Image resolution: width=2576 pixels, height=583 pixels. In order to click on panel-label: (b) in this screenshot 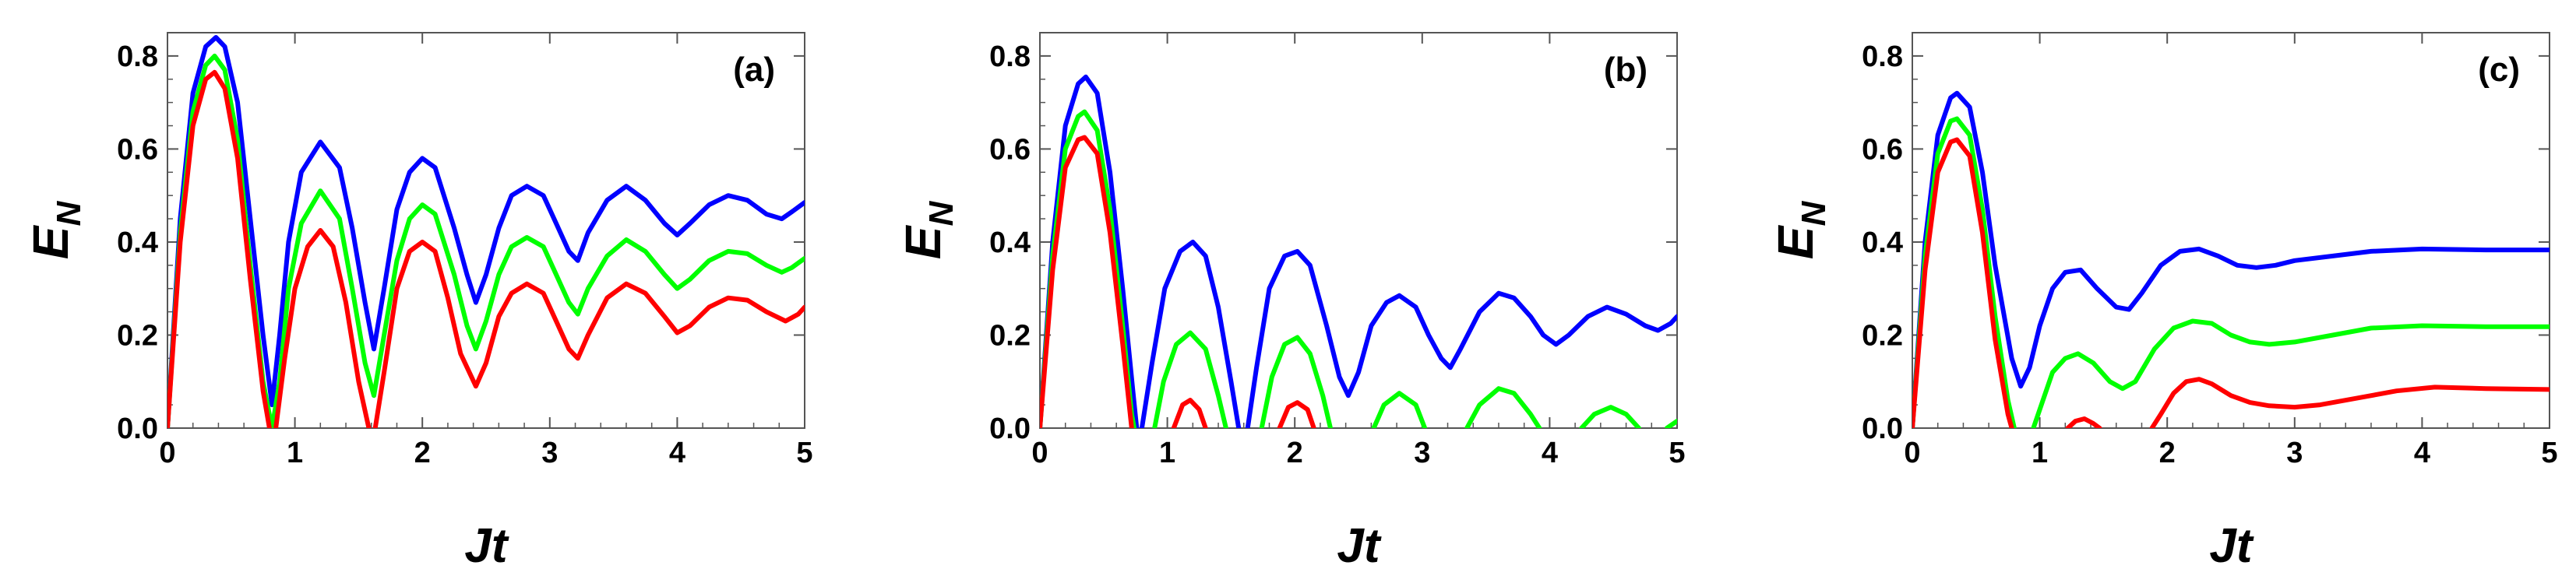, I will do `click(1625, 70)`.